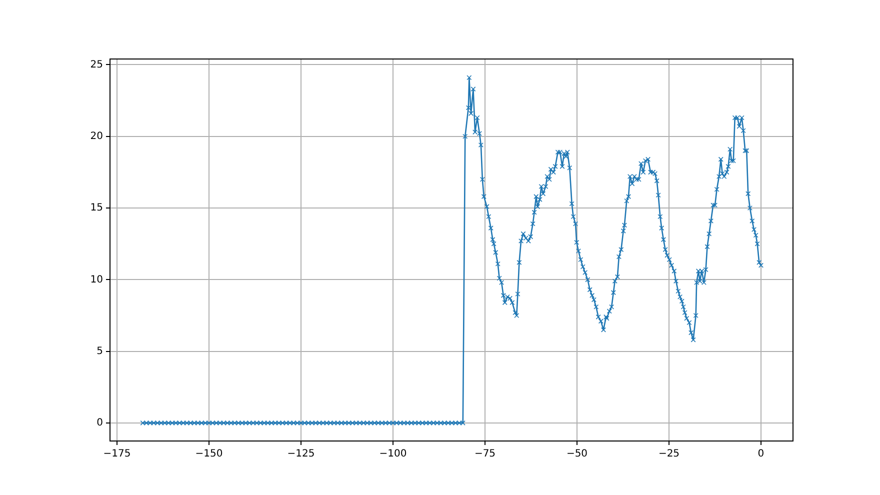 The image size is (880, 495). What do you see at coordinates (117, 454) in the screenshot?
I see `x-tick-label: −175` at bounding box center [117, 454].